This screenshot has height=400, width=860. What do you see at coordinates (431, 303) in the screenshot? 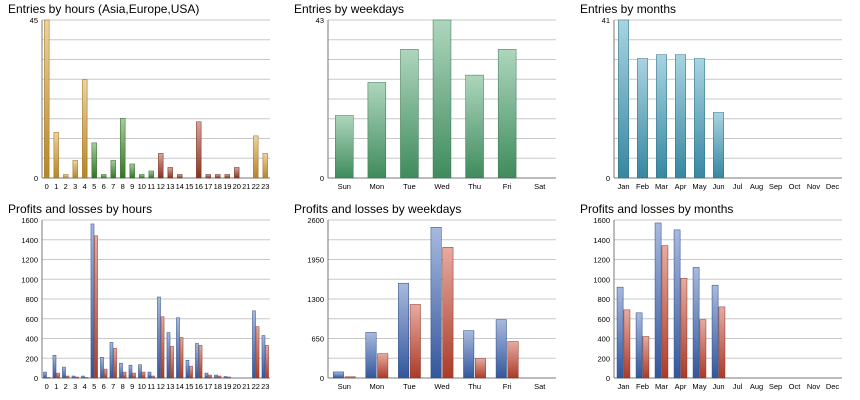
I see `chart-plot: 0 650 1300 1950 2600 Sun Mon Tue Wed Thu Fri Sat` at bounding box center [431, 303].